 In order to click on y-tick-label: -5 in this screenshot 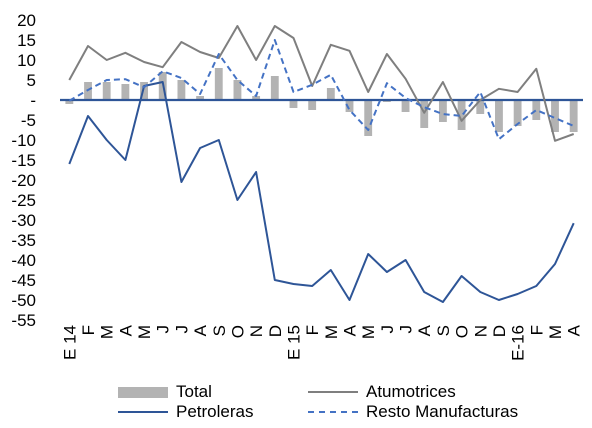, I will do `click(28, 120)`.